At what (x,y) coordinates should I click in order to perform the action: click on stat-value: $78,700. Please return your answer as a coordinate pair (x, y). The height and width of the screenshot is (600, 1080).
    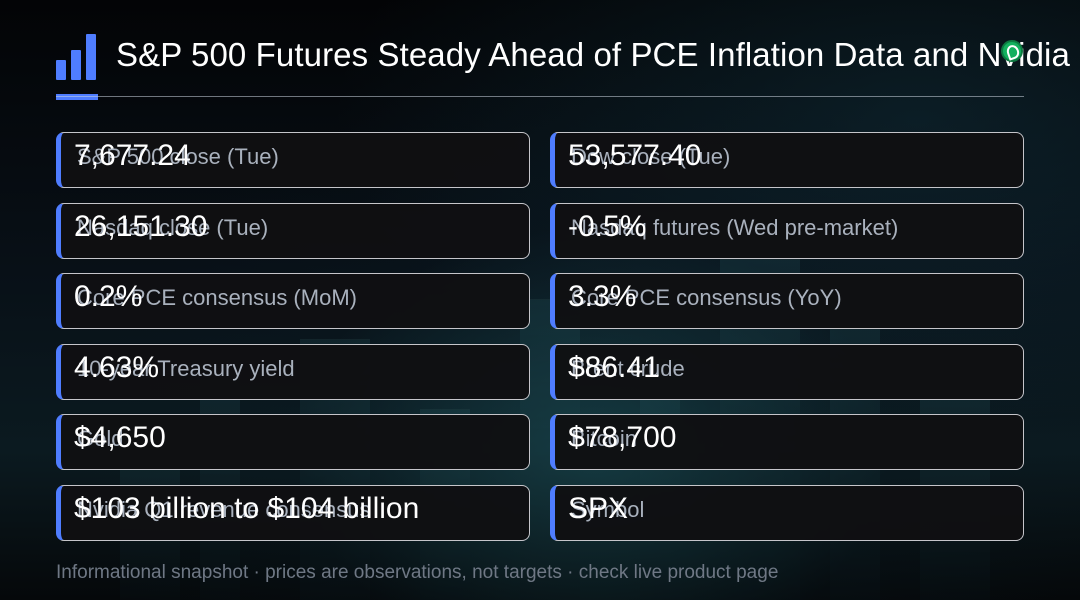
    Looking at the image, I should click on (622, 437).